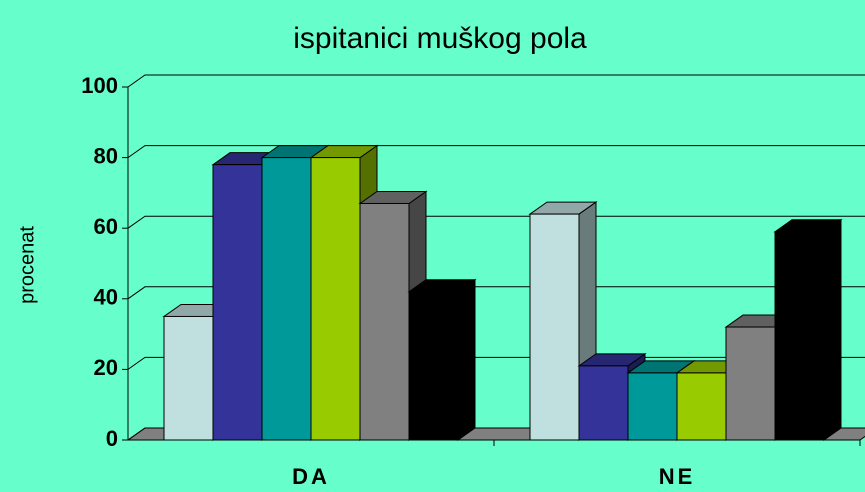 This screenshot has width=865, height=492. Describe the element at coordinates (106, 226) in the screenshot. I see `y-tick-label: 60` at that location.